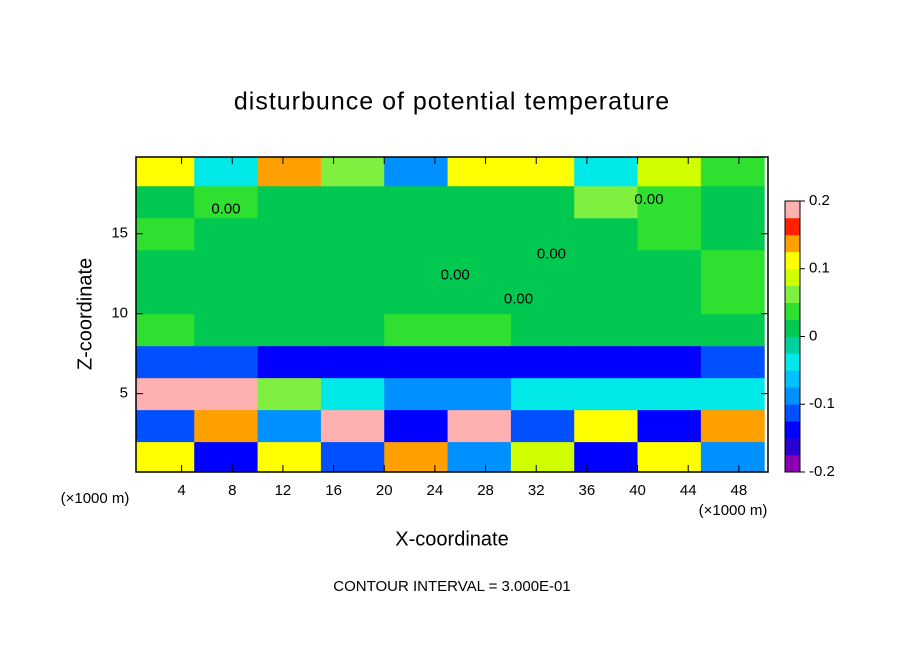 The image size is (904, 654). I want to click on x-axis-label: X-coordinate, so click(451, 539).